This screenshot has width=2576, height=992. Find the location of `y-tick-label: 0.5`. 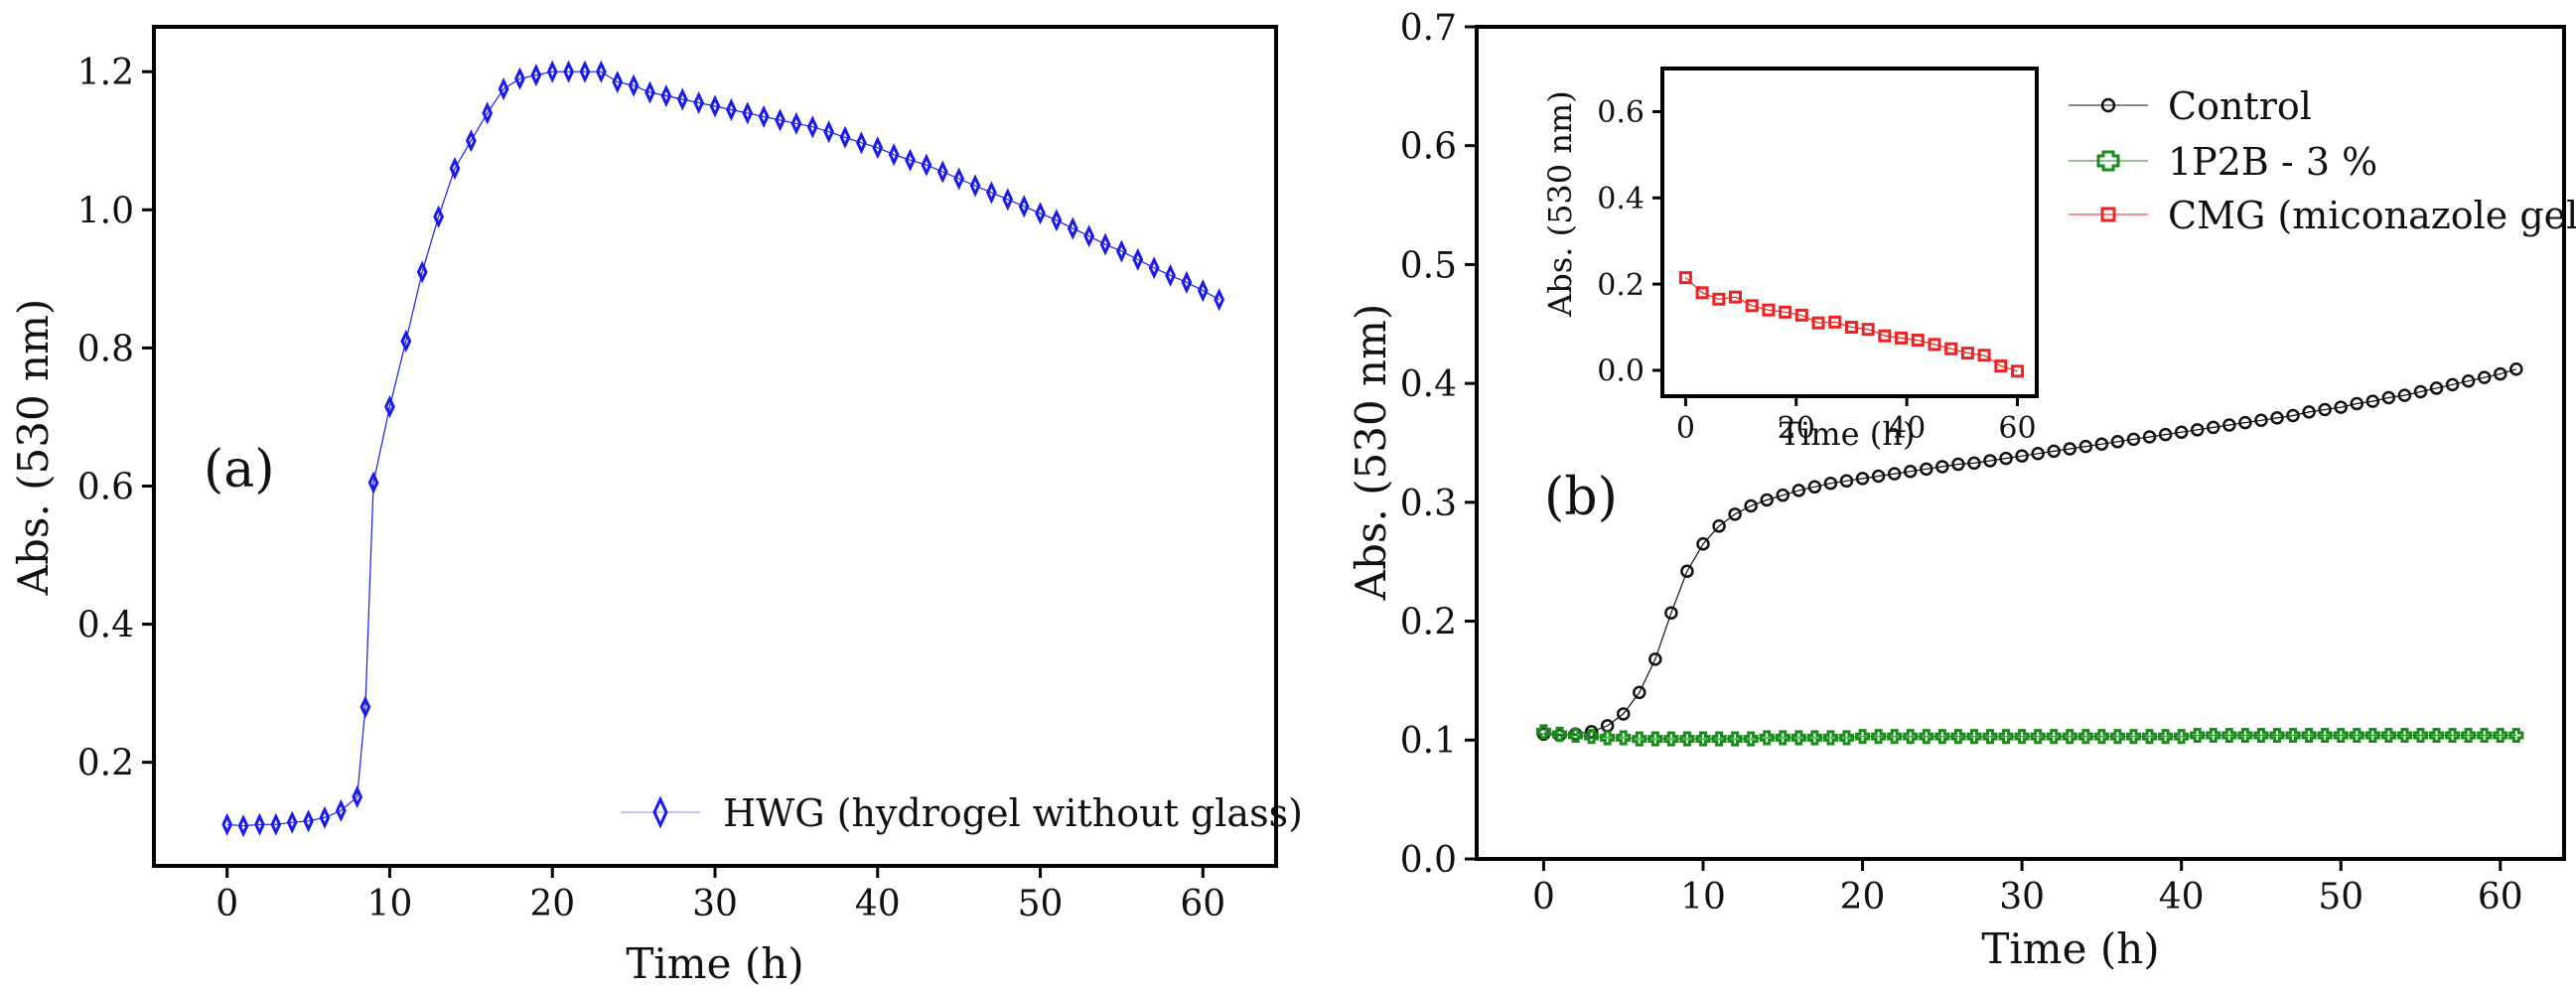

y-tick-label: 0.5 is located at coordinates (1428, 265).